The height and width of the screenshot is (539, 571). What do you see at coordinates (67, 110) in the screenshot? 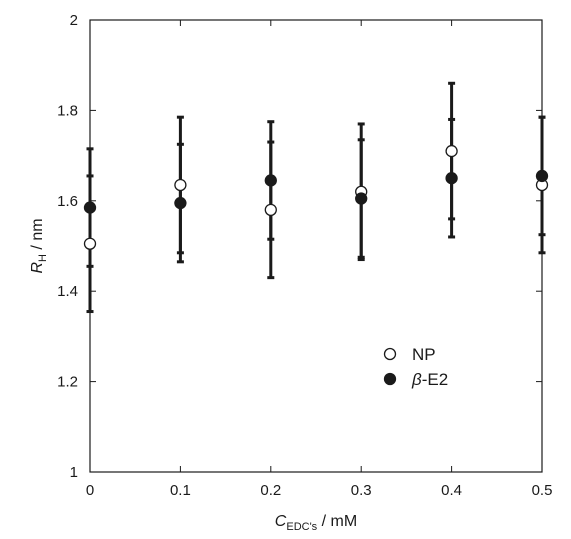
I see `y-tick-label: 1.8` at bounding box center [67, 110].